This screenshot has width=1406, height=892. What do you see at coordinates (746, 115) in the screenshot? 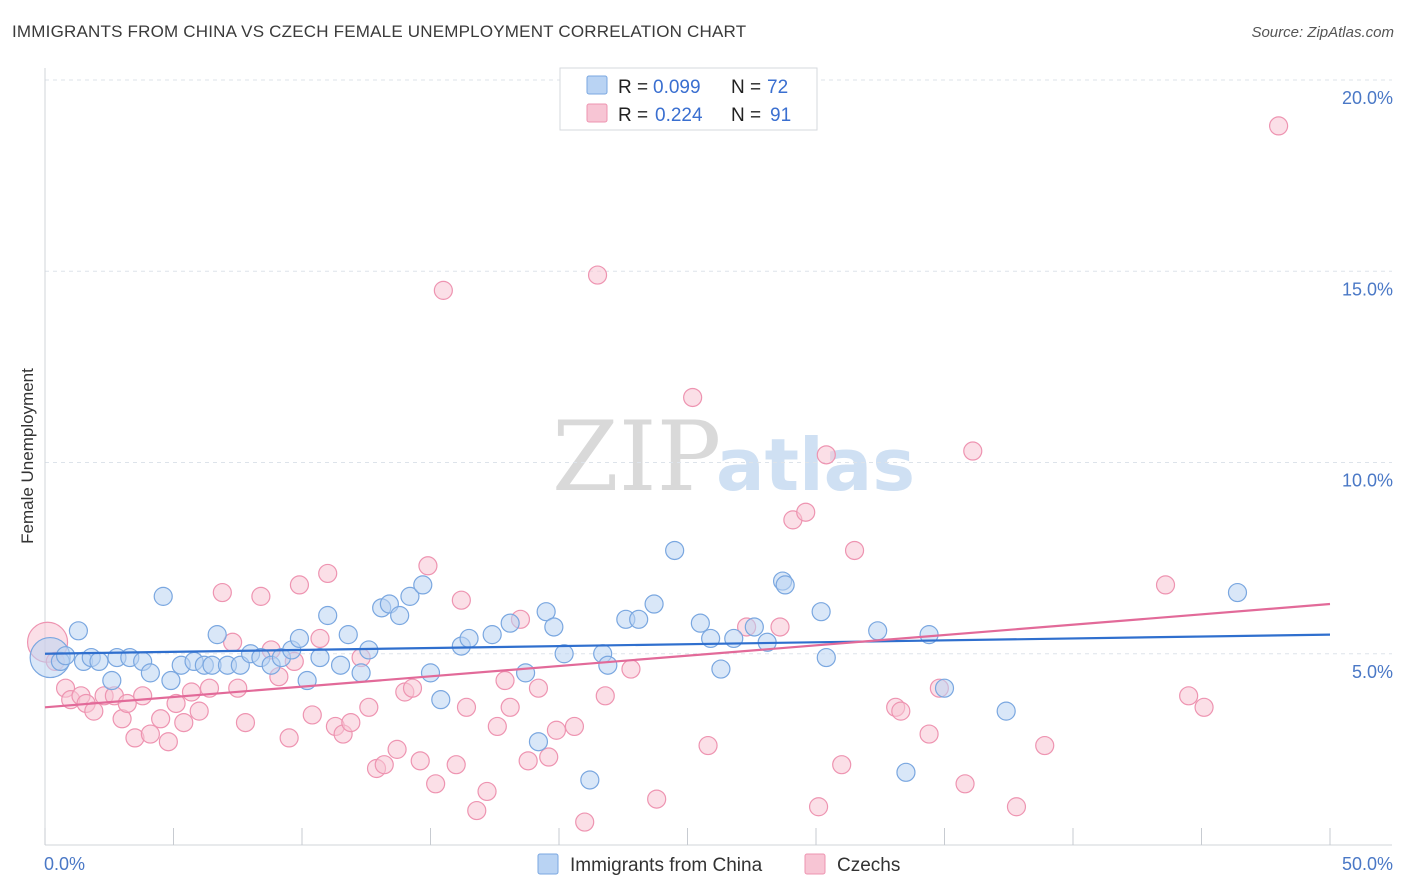
I see `legend-n-label-czech: N =` at bounding box center [746, 115].